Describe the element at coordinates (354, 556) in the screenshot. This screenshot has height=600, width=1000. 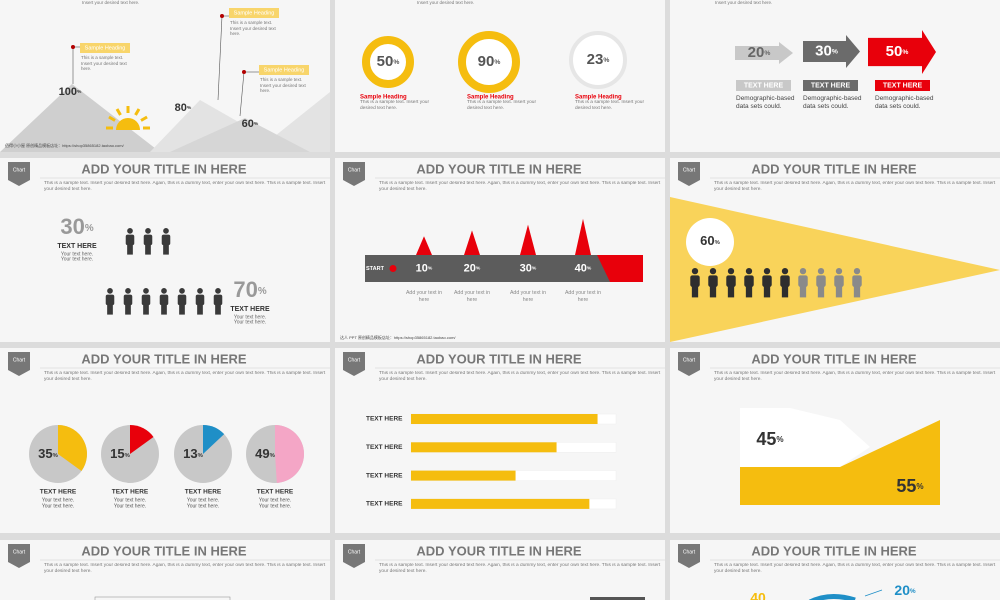
I see `tag-shape` at that location.